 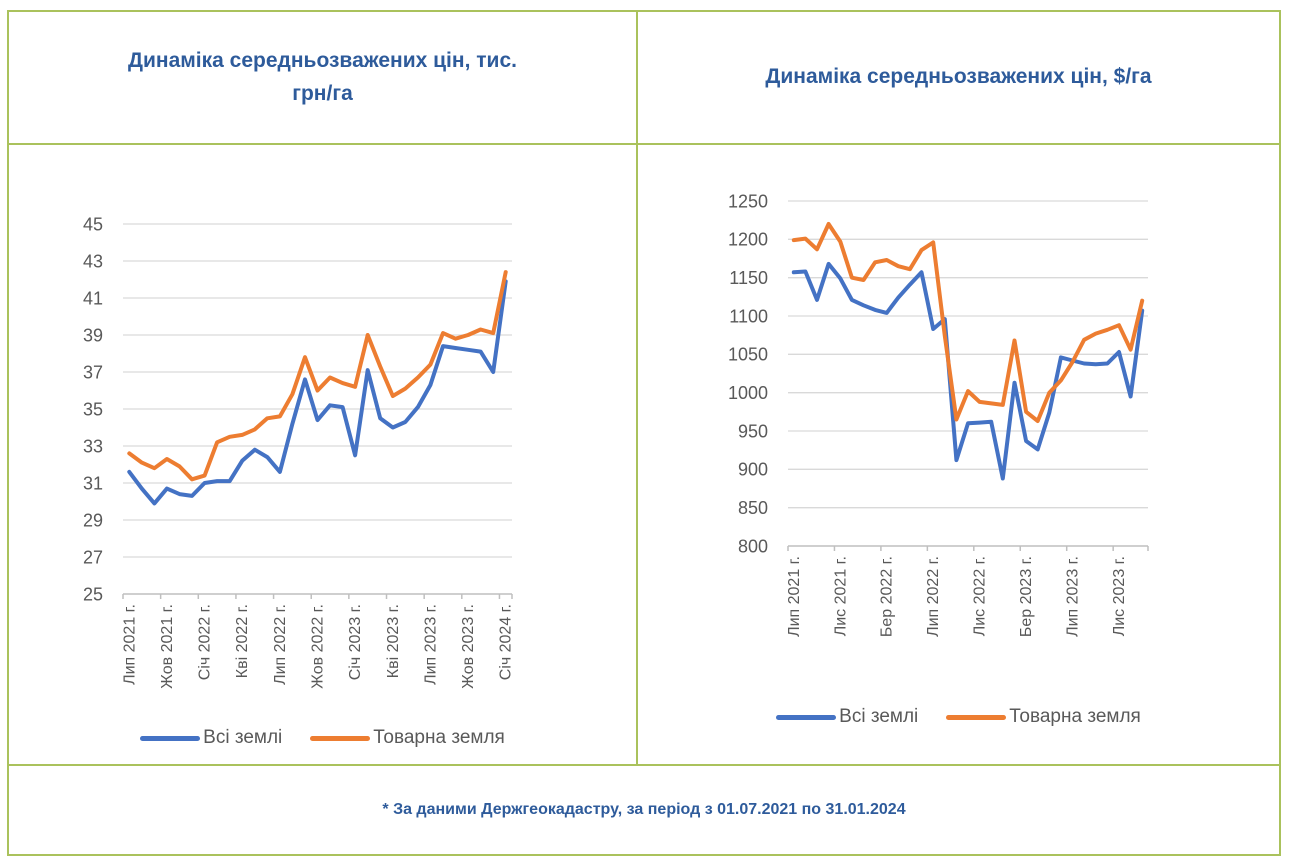 I want to click on y-tick-label: 1100, so click(x=748, y=316).